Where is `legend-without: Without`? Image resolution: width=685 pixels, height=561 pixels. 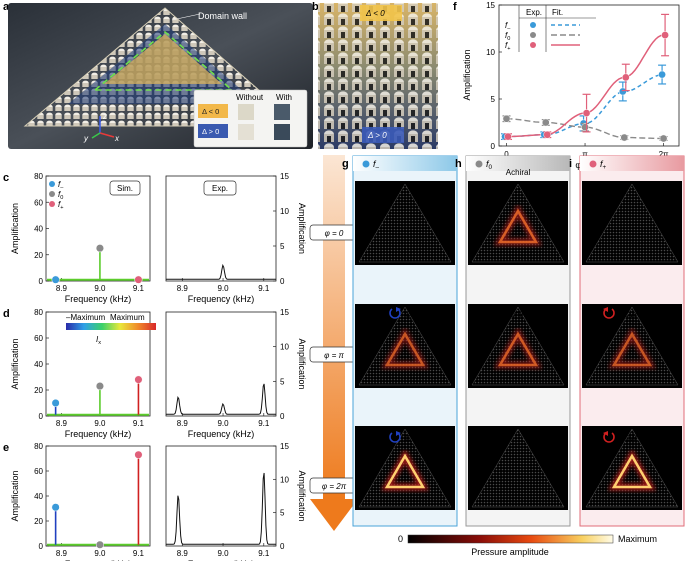 legend-without: Without is located at coordinates (250, 97).